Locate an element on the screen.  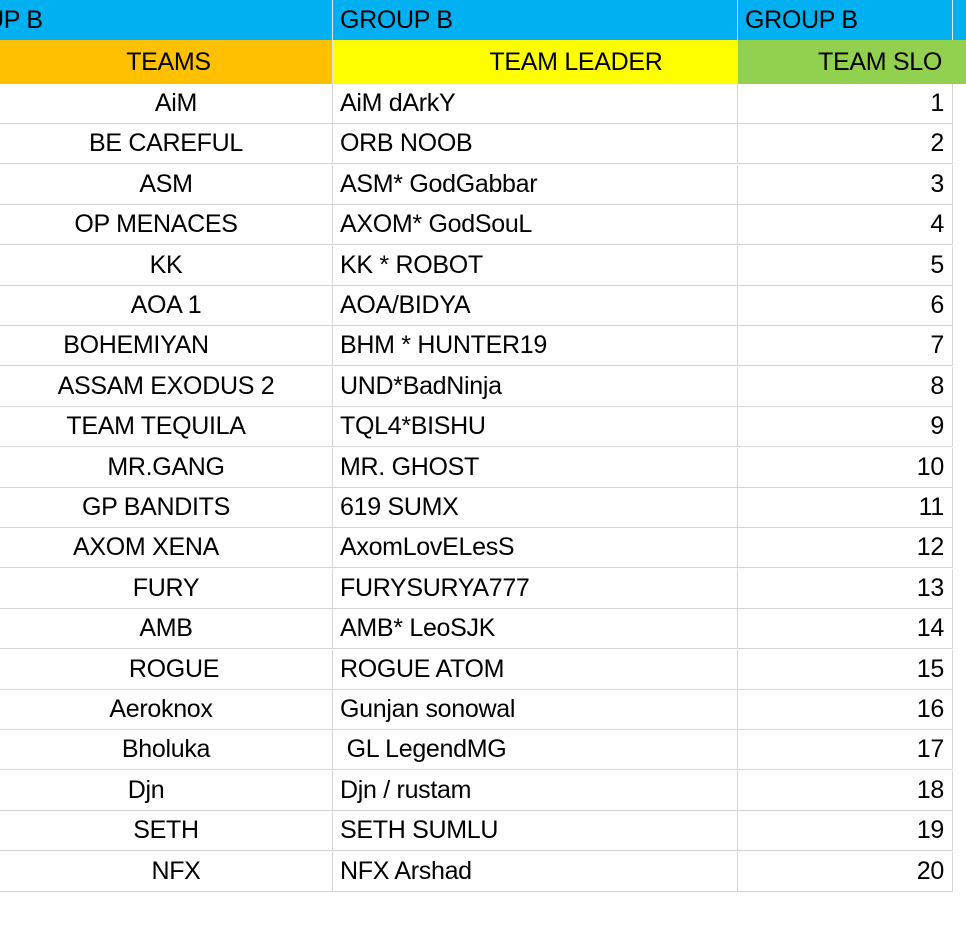
team-leader-cell: AiM dArkY is located at coordinates (535, 104).